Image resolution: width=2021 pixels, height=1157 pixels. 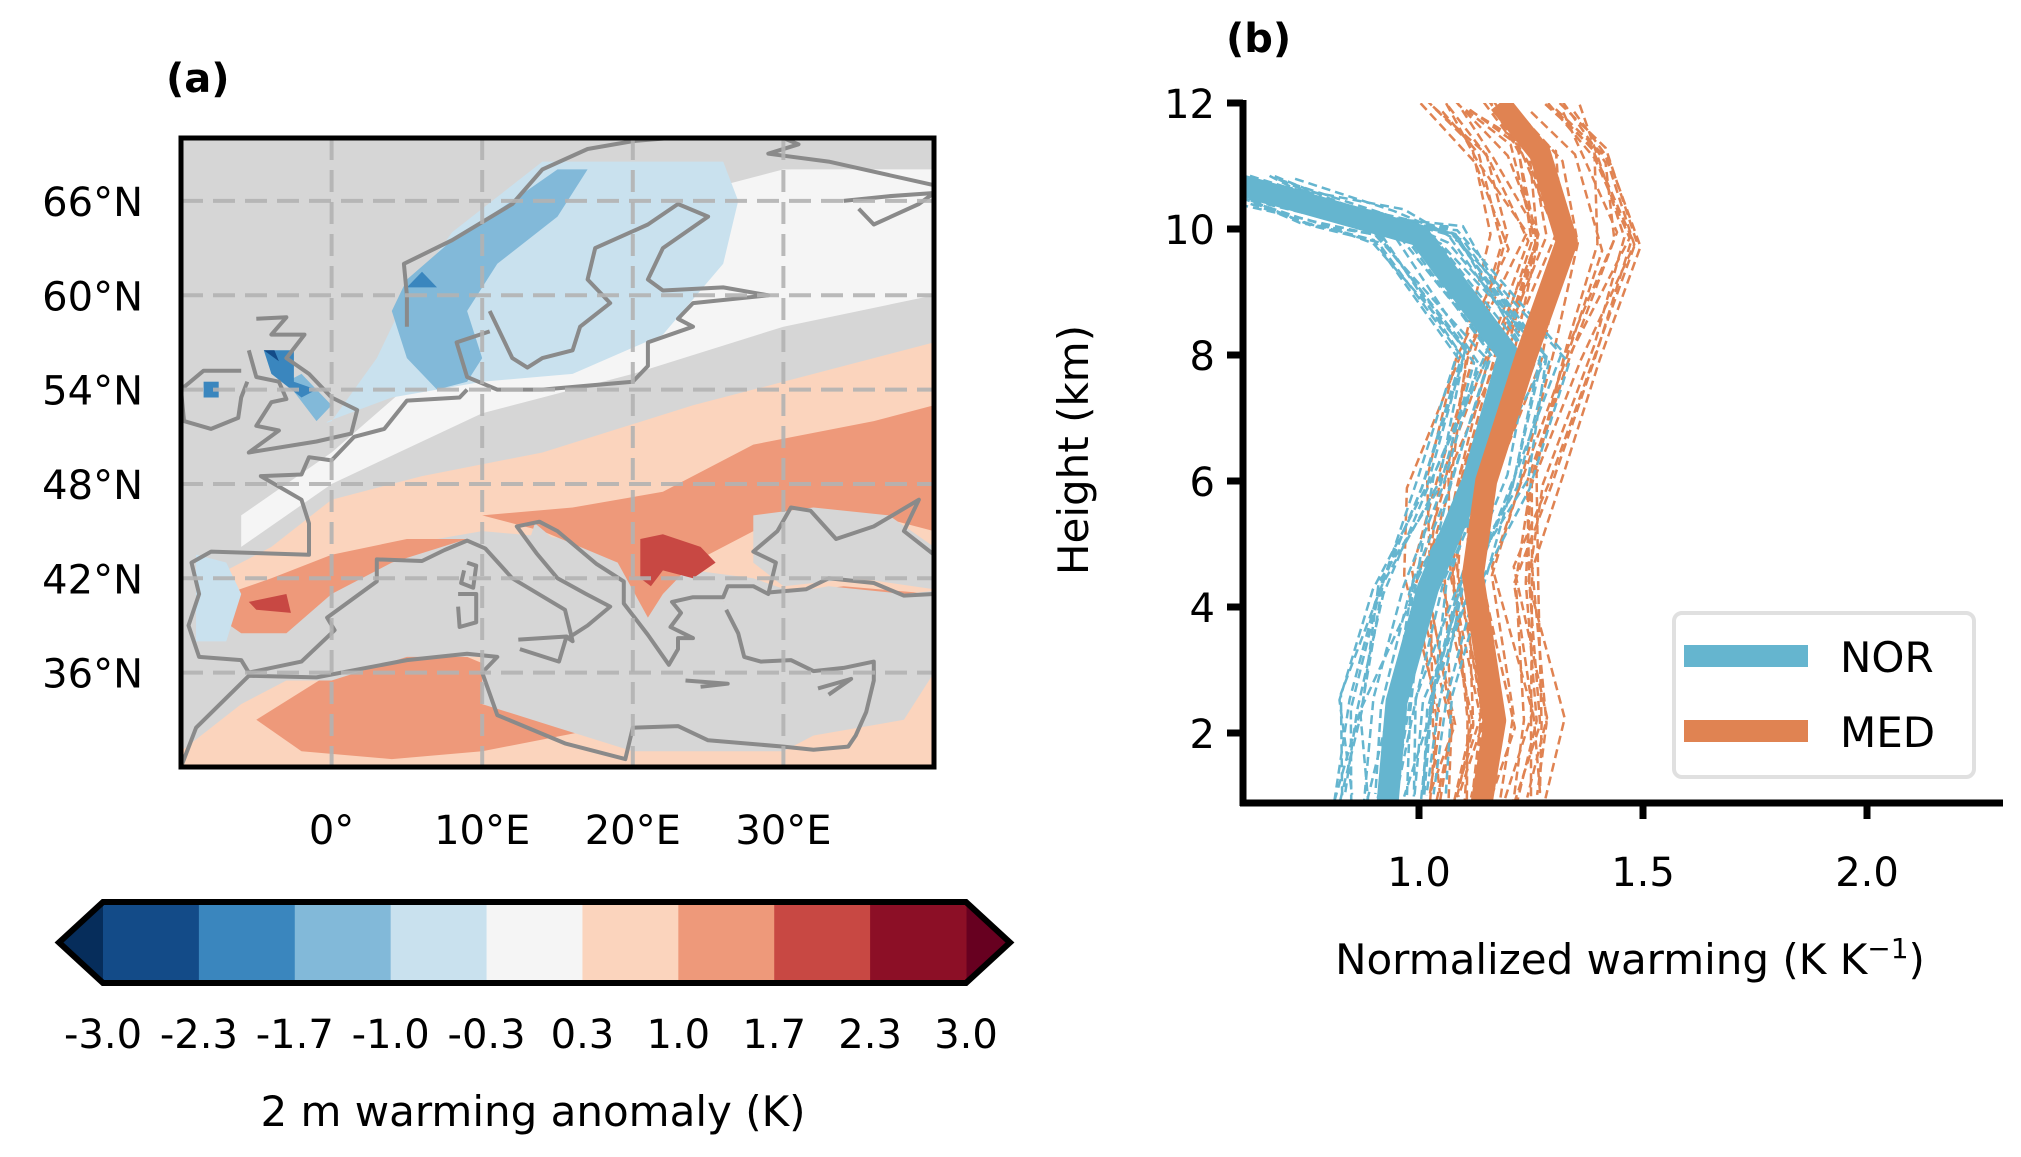 I want to click on y-tick-label: 10, so click(x=1189, y=231).